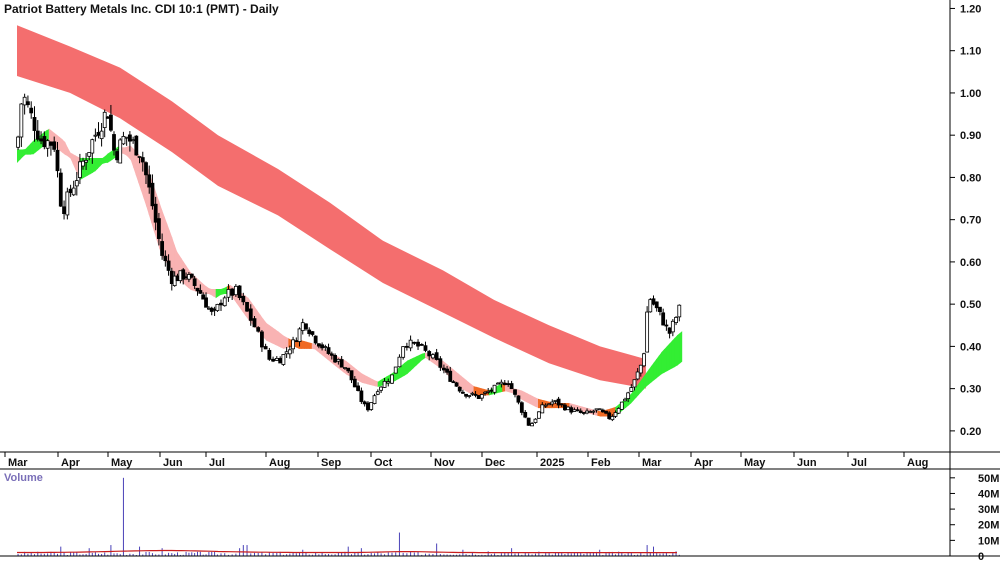 The width and height of the screenshot is (1000, 562). Describe the element at coordinates (970, 136) in the screenshot. I see `price-tick-label: 0.90` at that location.